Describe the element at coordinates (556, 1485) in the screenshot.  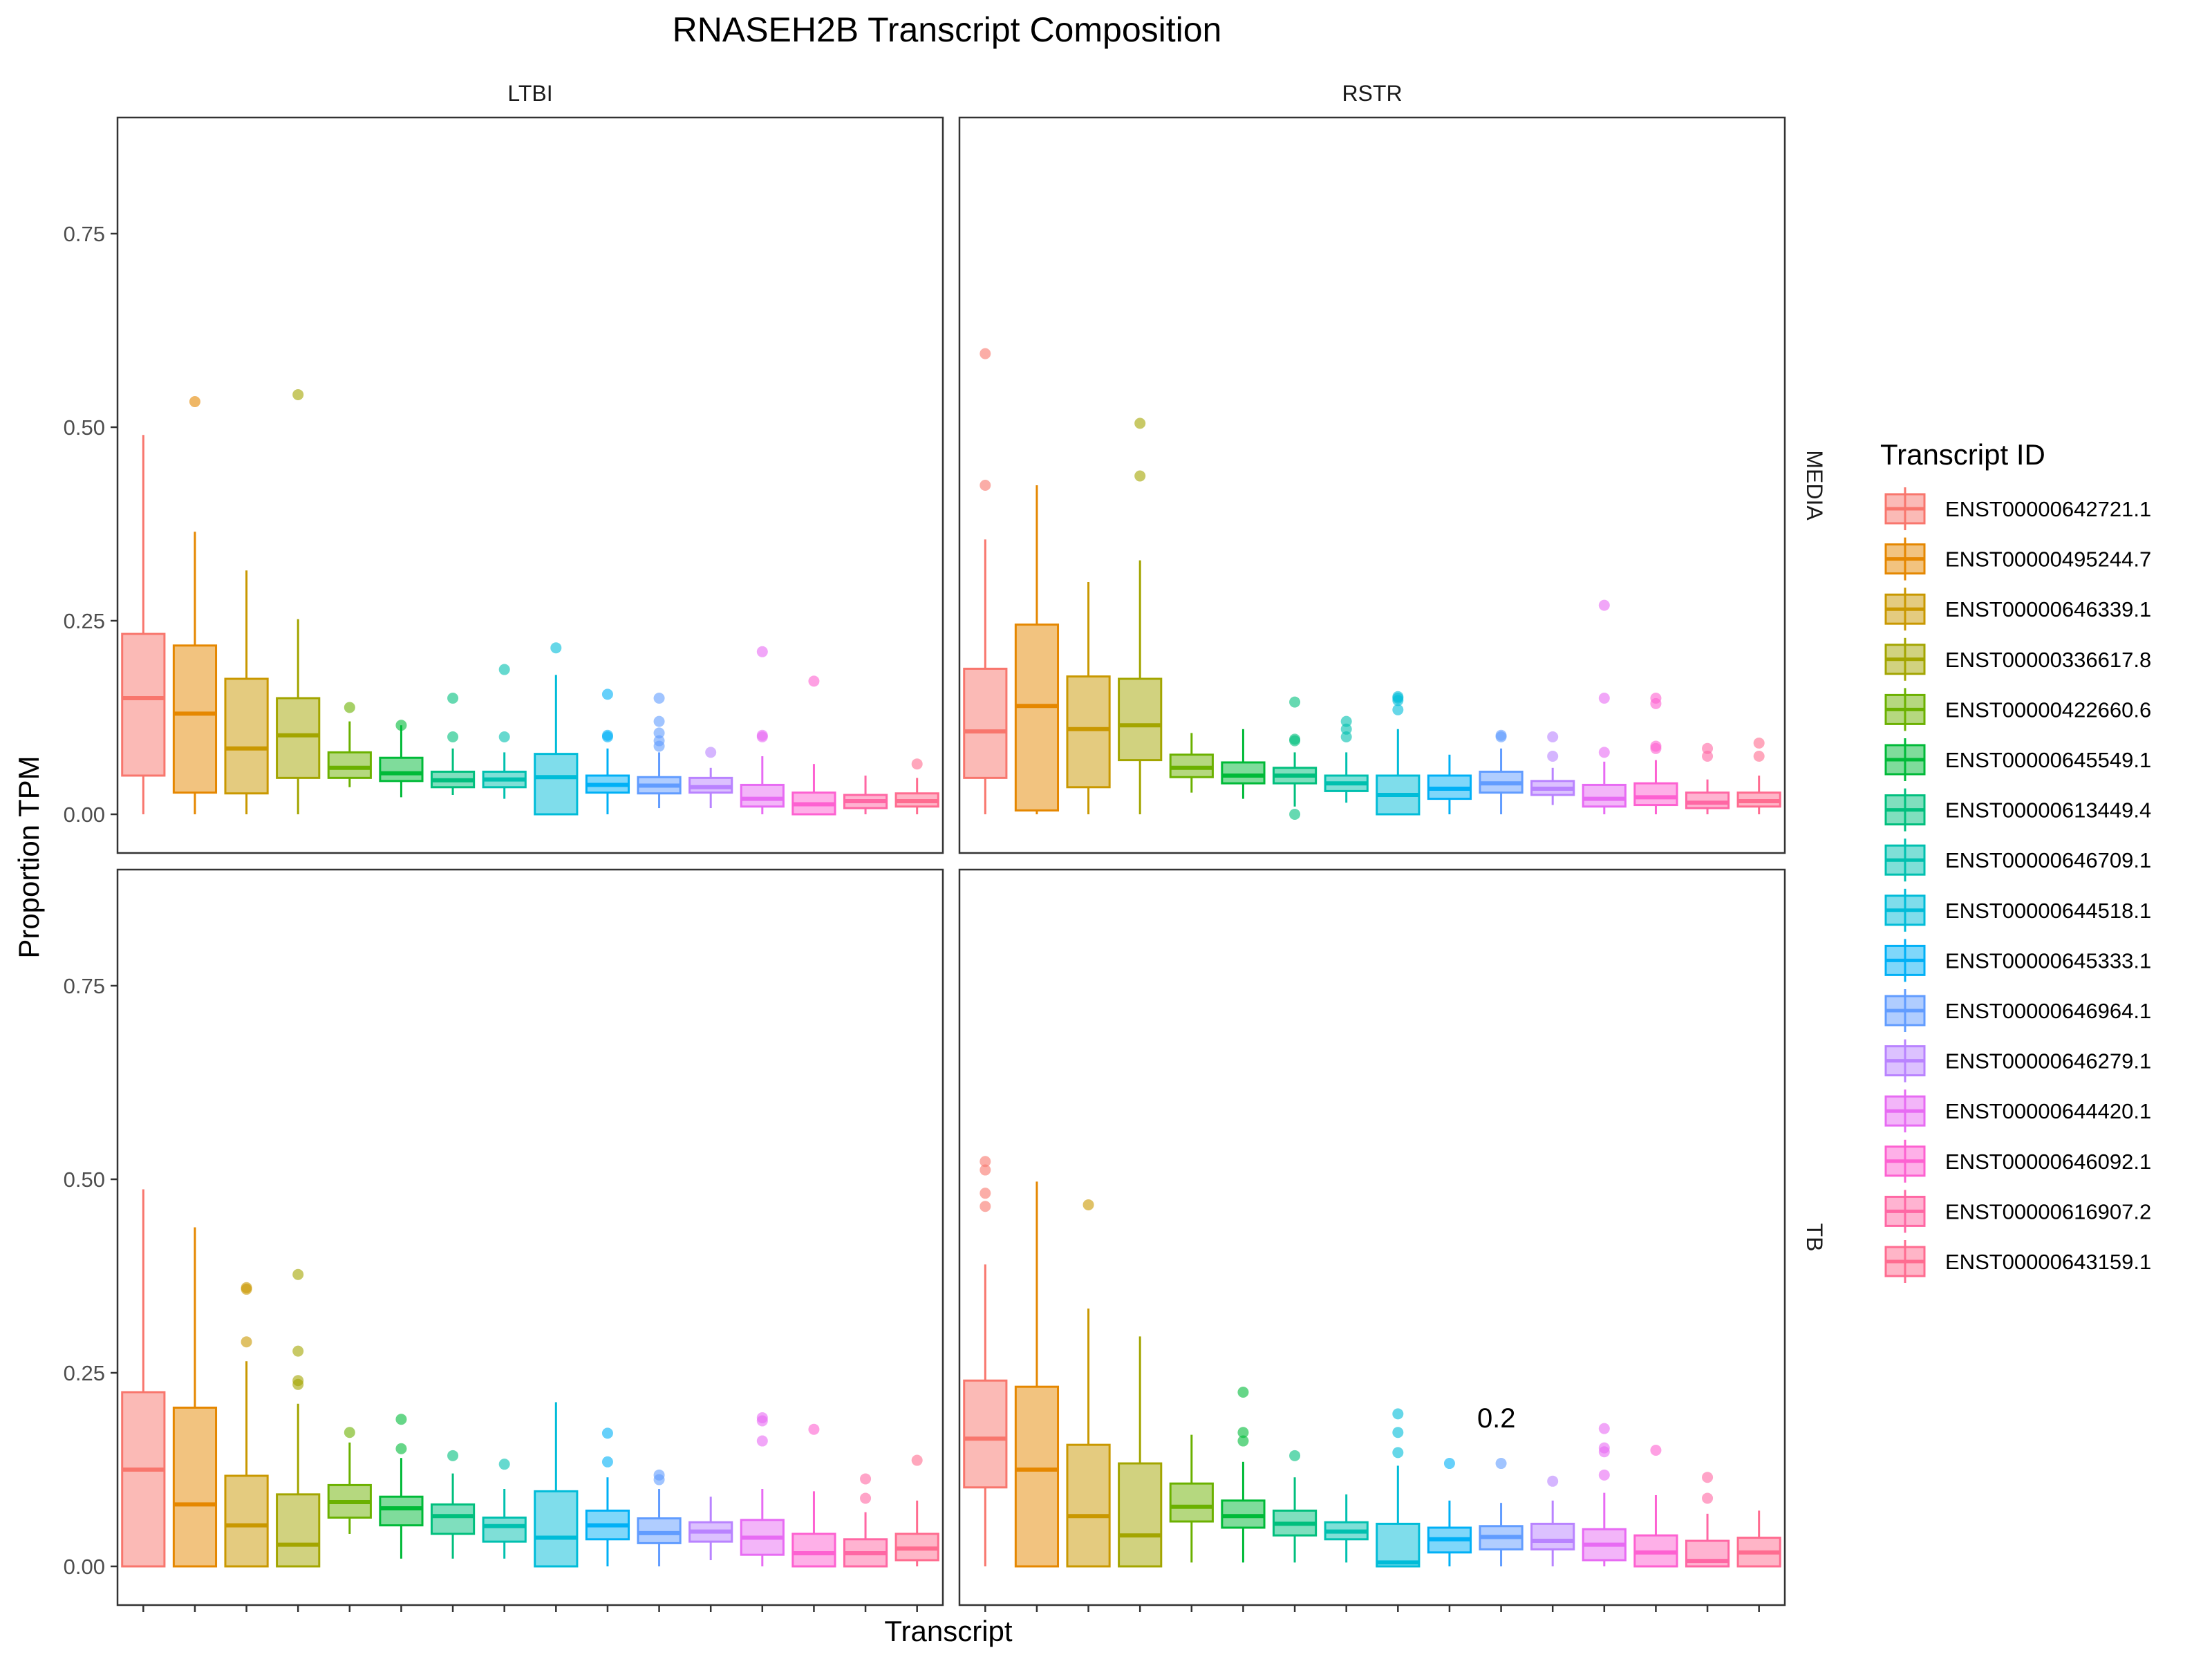
I see `box-ENST00000644518.1` at that location.